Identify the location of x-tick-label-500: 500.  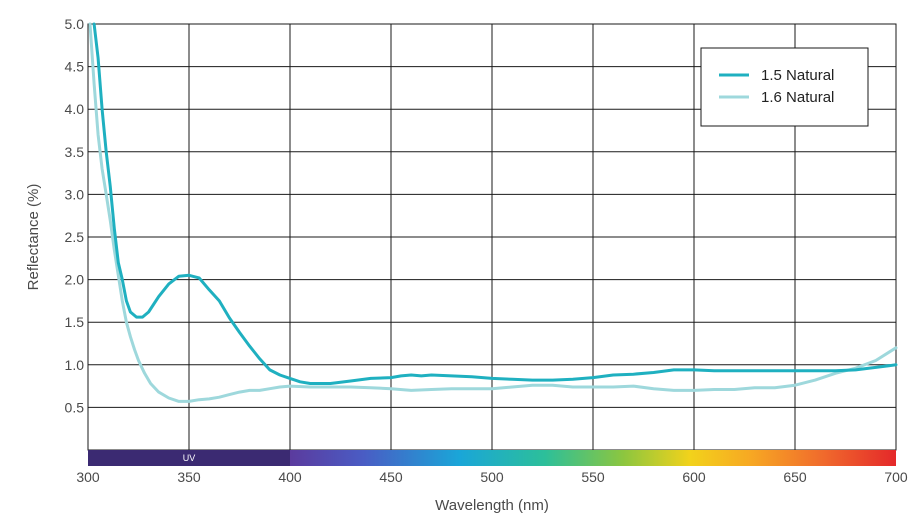
(492, 477).